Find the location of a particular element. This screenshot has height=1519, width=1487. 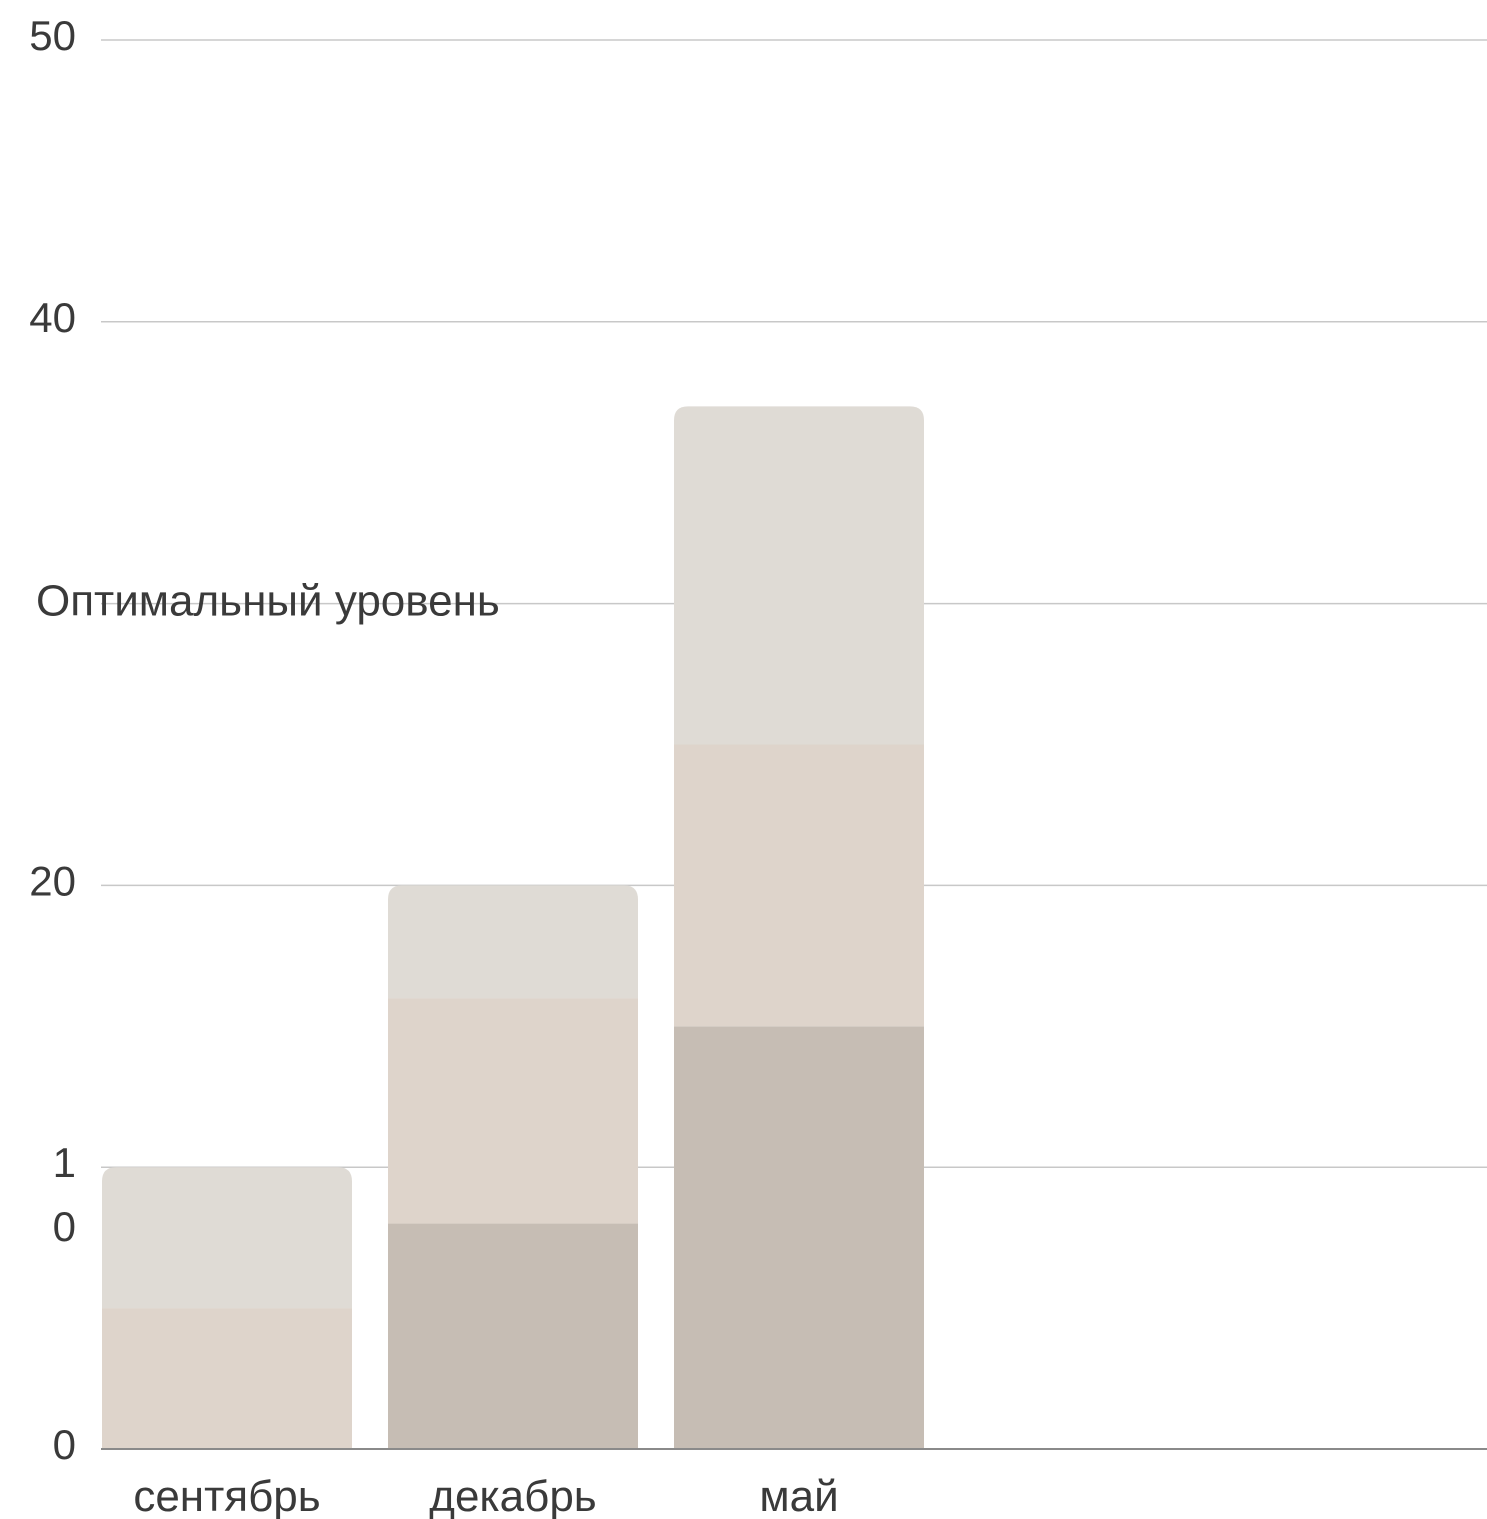

category-label-3: май is located at coordinates (798, 1495).